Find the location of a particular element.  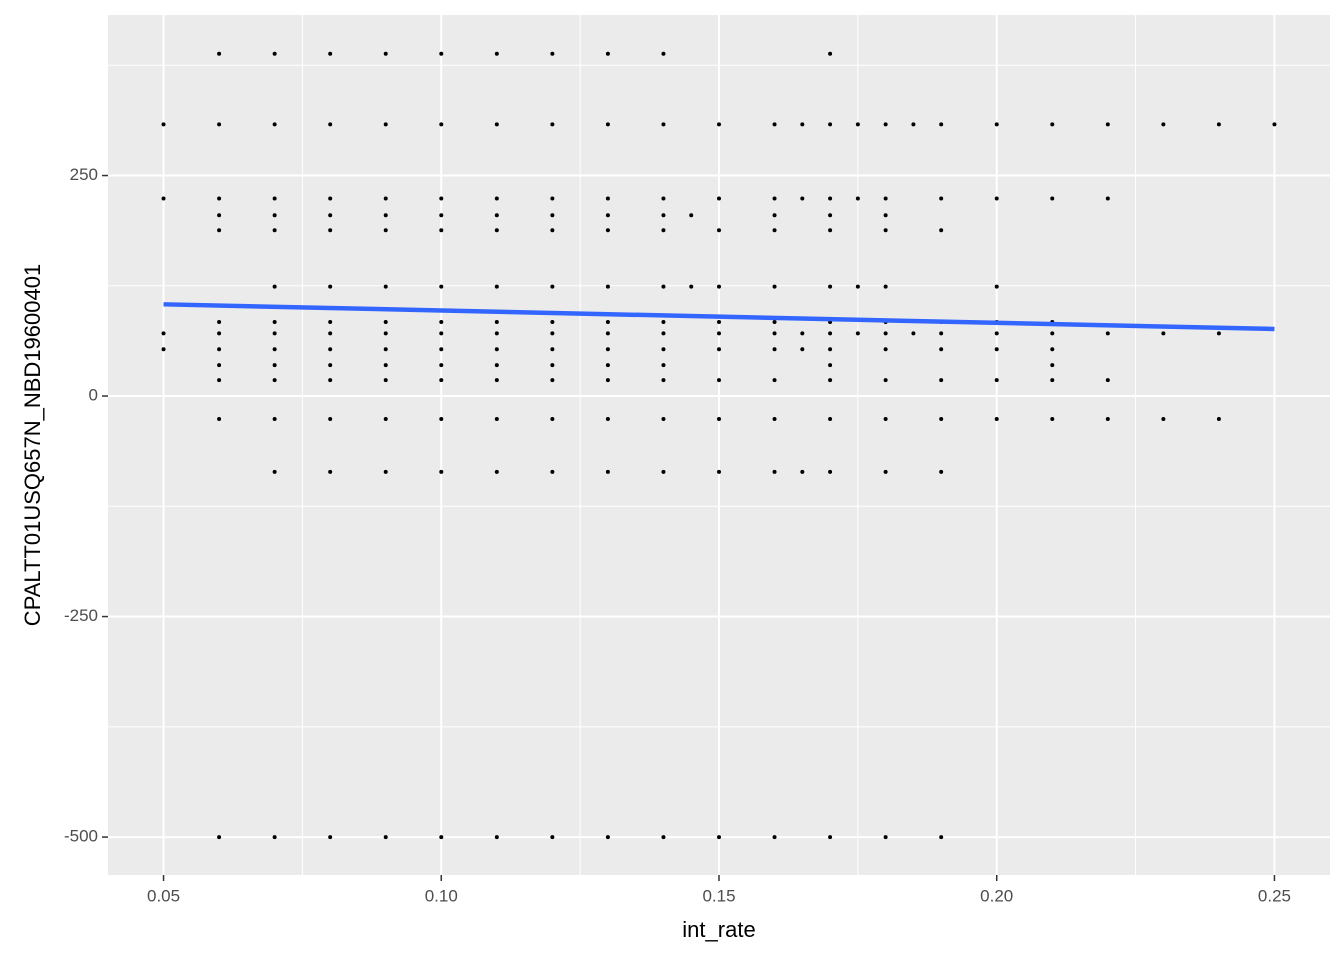

y-tick-label: -250 is located at coordinates (81, 615).